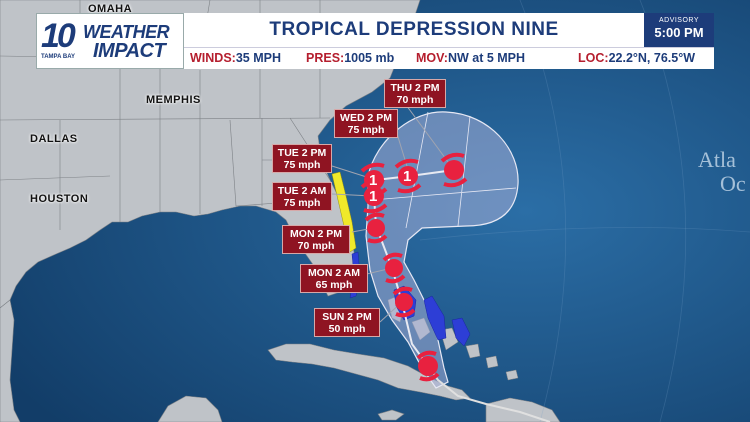  I want to click on logo-number: 10, so click(58, 36).